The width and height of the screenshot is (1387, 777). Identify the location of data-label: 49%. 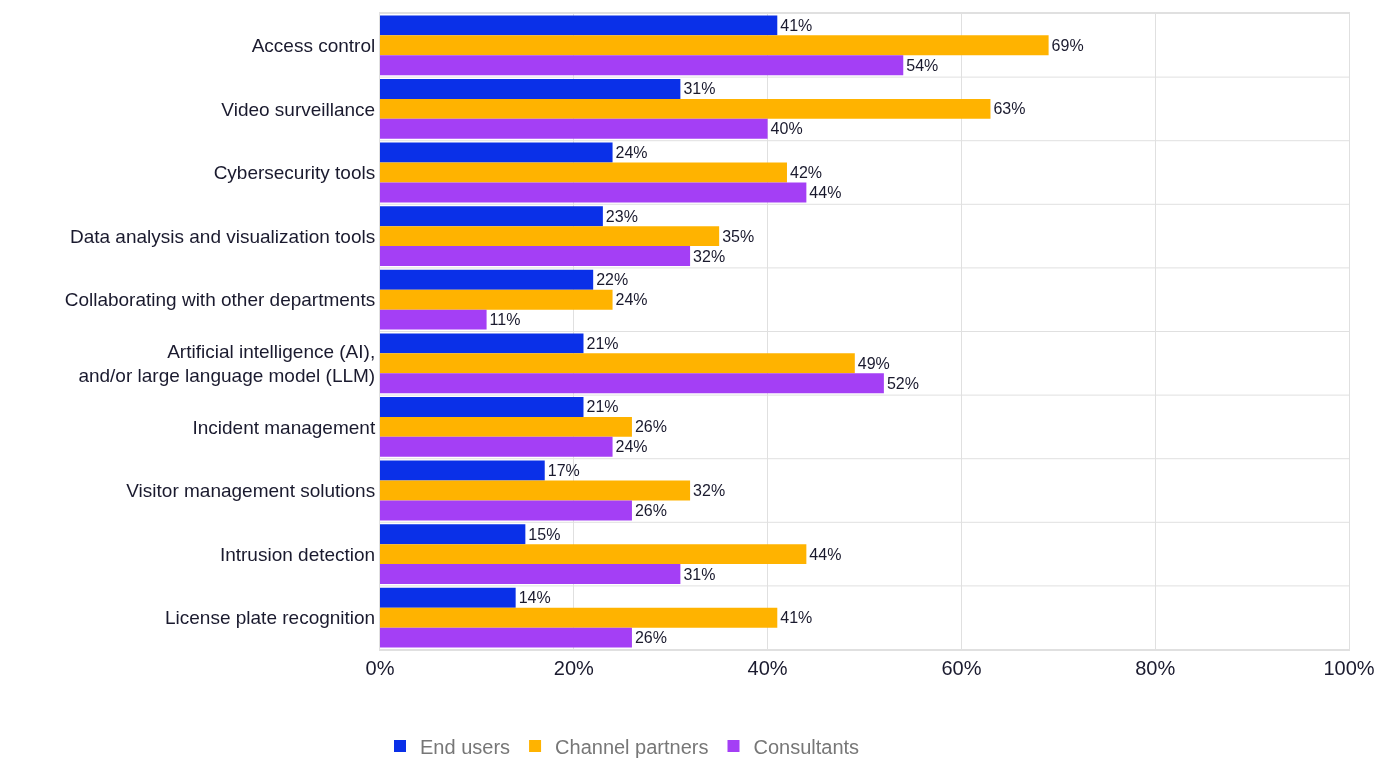
(873, 363).